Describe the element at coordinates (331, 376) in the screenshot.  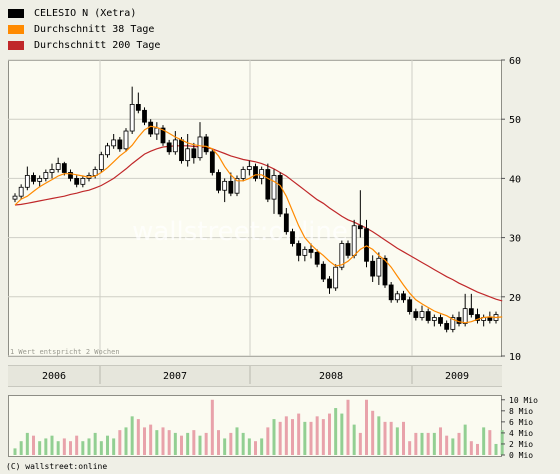
I see `x-tick-label: 2008` at that location.